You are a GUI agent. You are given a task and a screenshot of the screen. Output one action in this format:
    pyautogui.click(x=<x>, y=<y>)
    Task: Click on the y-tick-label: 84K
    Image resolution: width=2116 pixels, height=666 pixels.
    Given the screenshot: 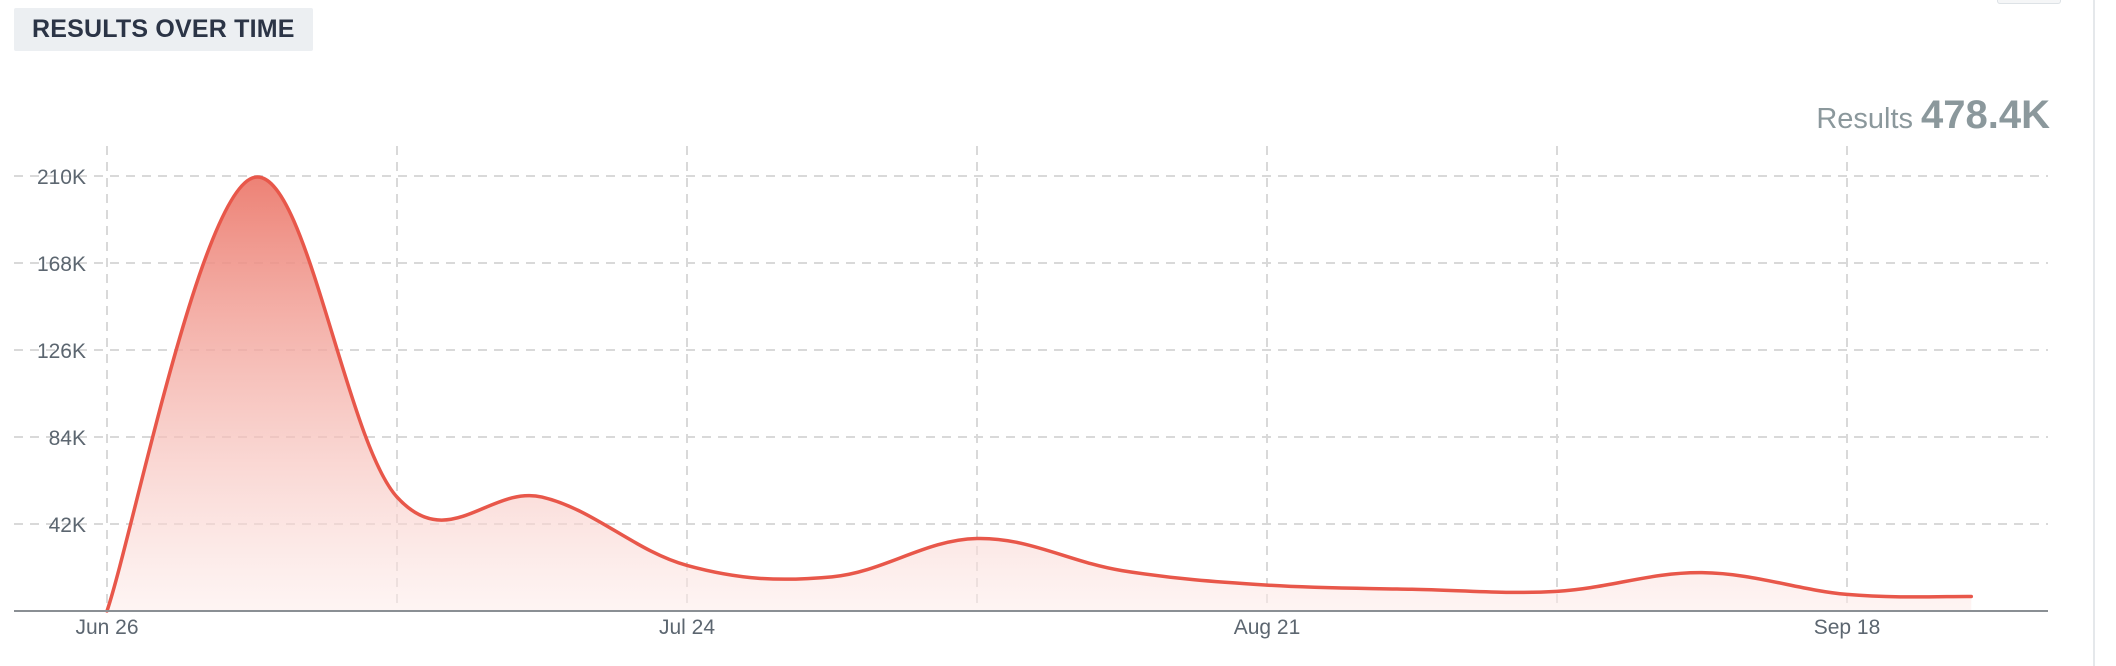 What is the action you would take?
    pyautogui.click(x=67, y=438)
    